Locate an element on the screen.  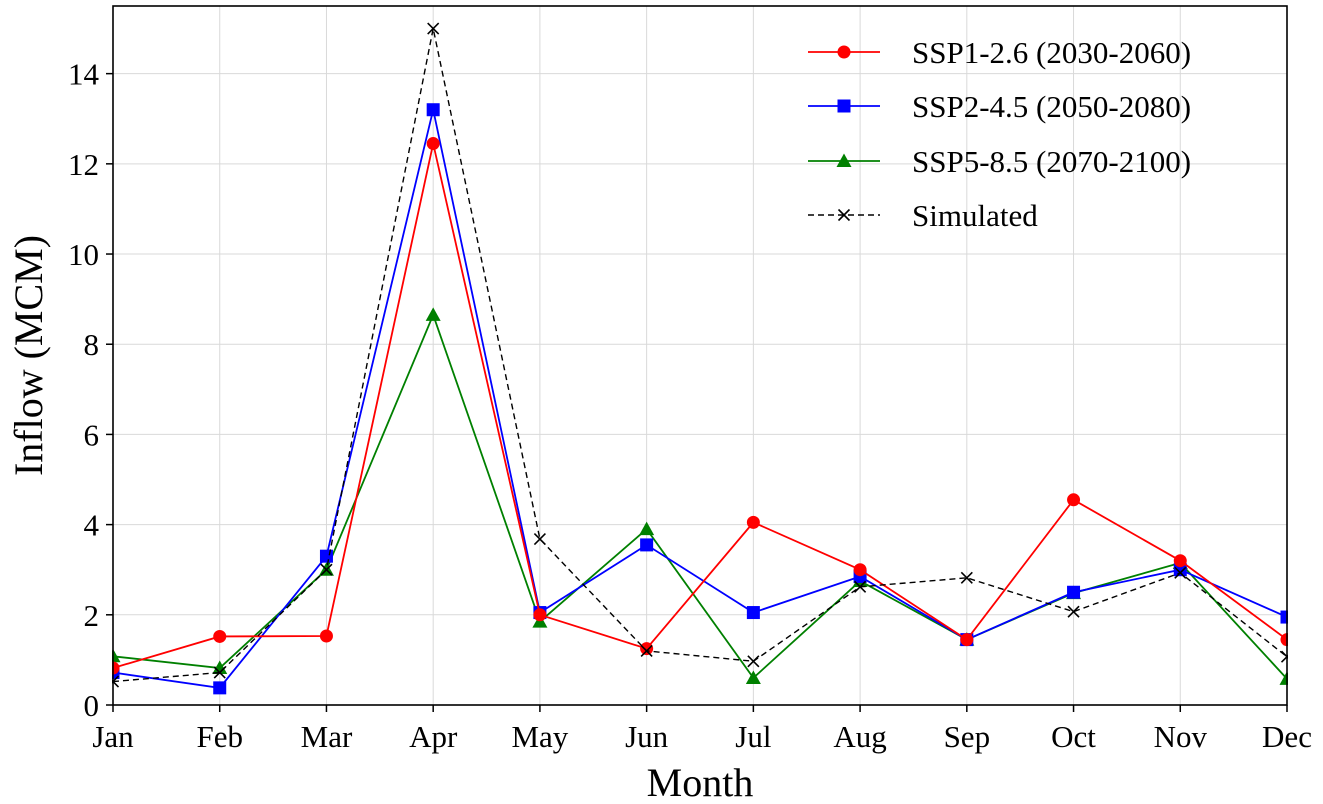
legend-item: SSP2-4.5 (2050-2080) is located at coordinates (999, 106).